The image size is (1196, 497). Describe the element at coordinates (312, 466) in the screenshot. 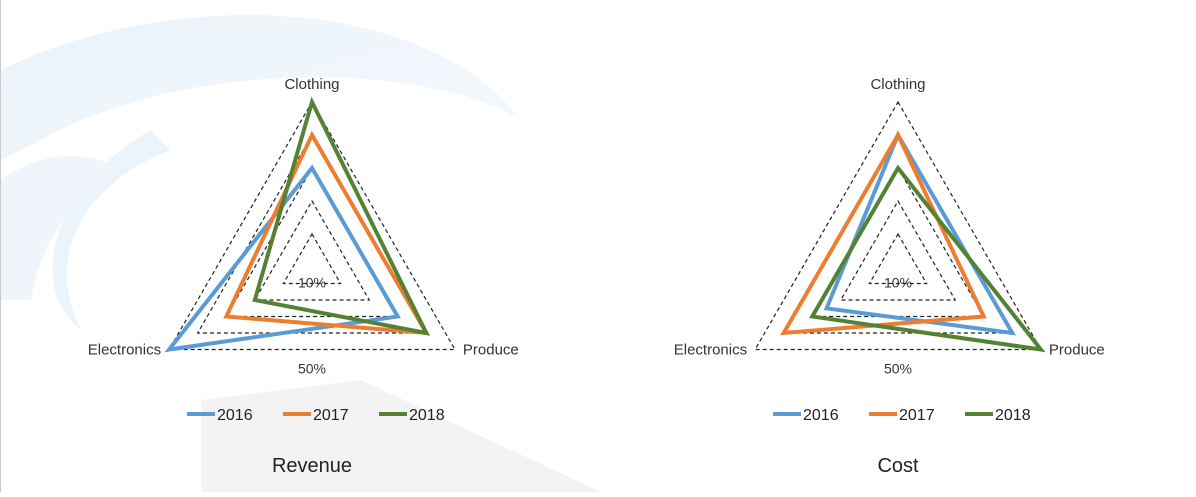

I see `chart-title: Revenue` at that location.